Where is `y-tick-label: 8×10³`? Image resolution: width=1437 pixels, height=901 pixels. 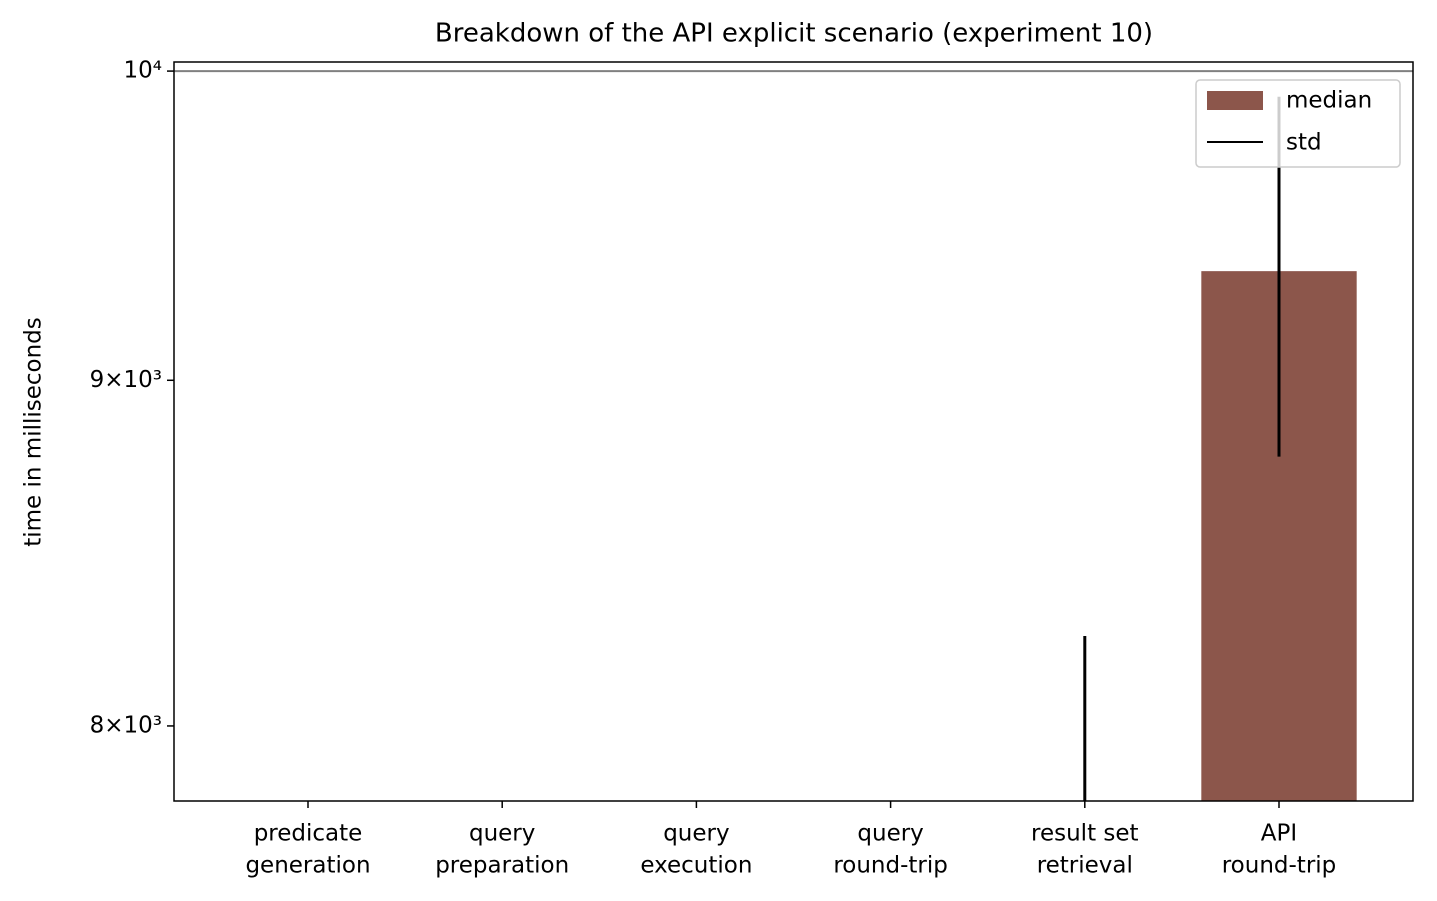
y-tick-label: 8×10³ is located at coordinates (126, 725).